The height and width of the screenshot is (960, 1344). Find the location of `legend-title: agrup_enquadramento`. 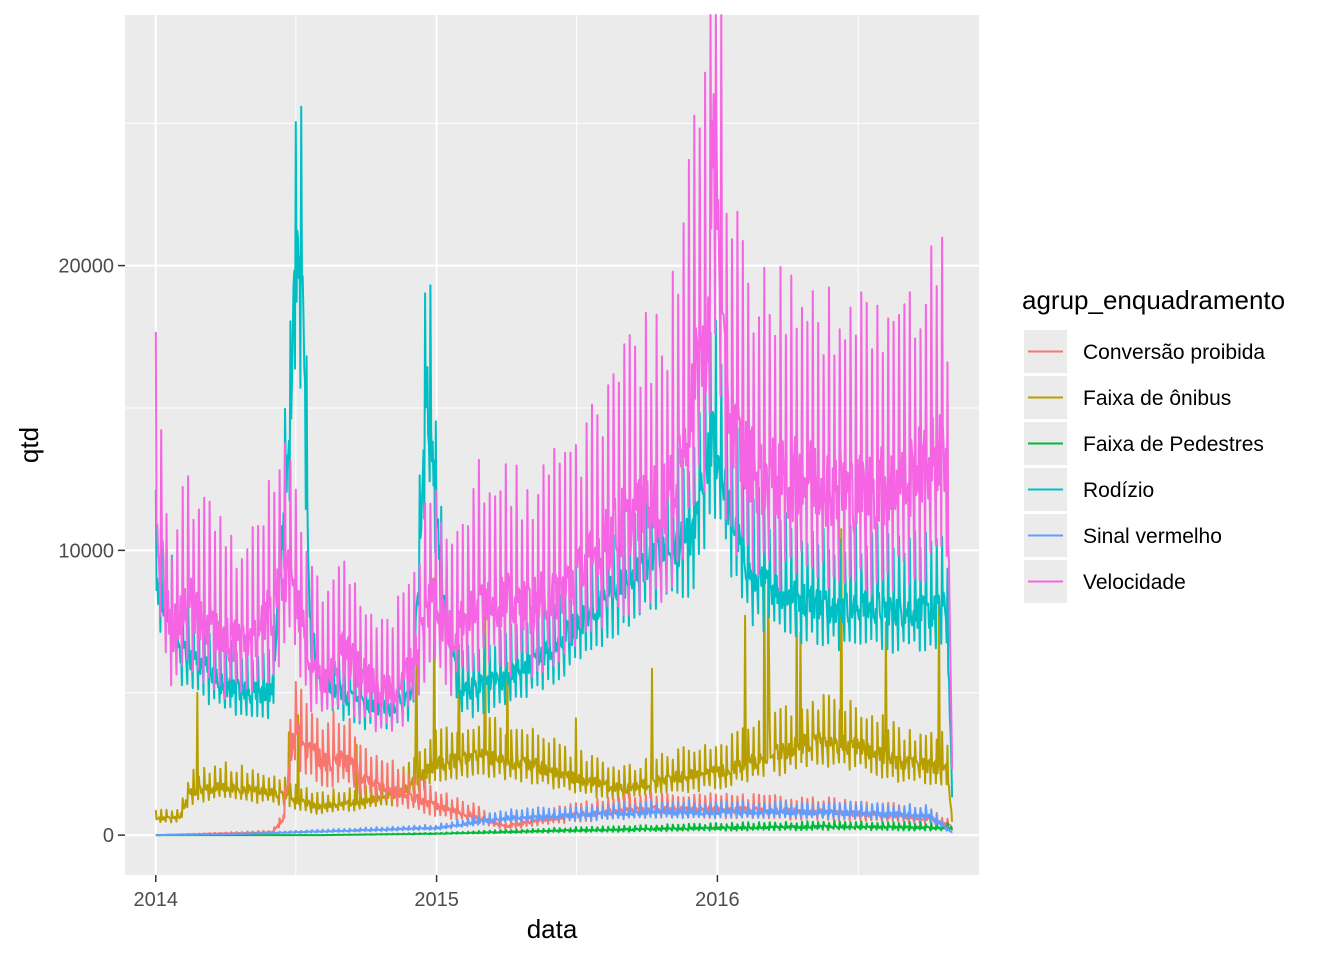

legend-title: agrup_enquadramento is located at coordinates (1153, 300).